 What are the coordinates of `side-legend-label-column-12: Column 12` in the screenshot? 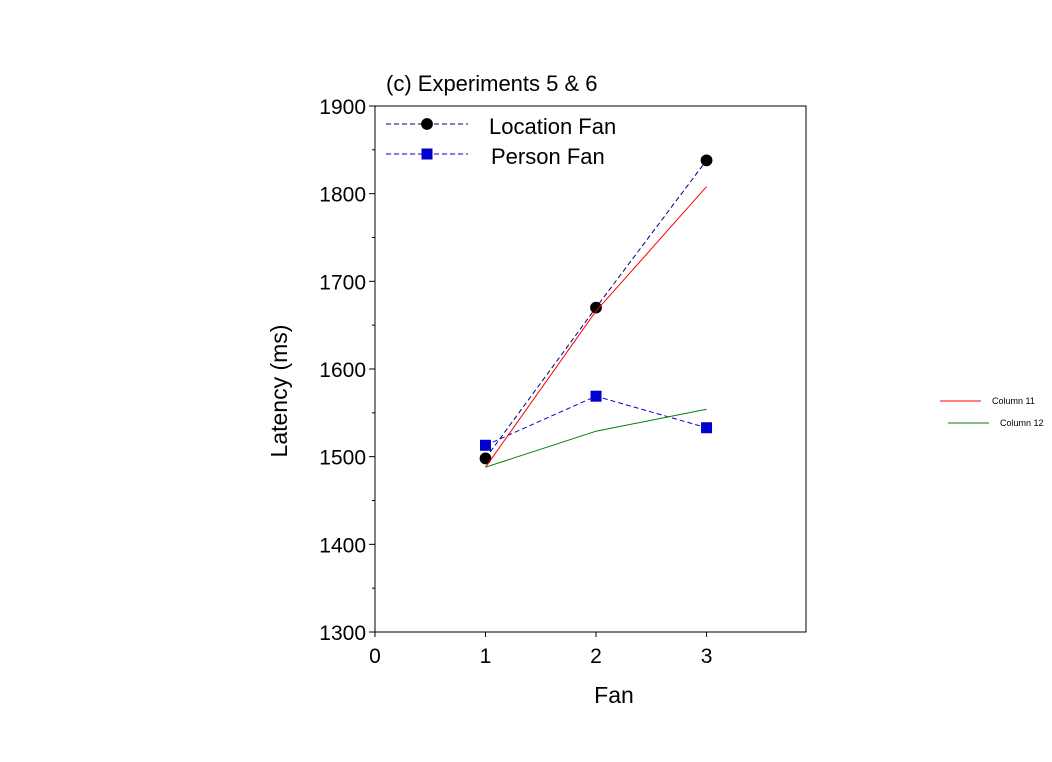 It's located at (1022, 423).